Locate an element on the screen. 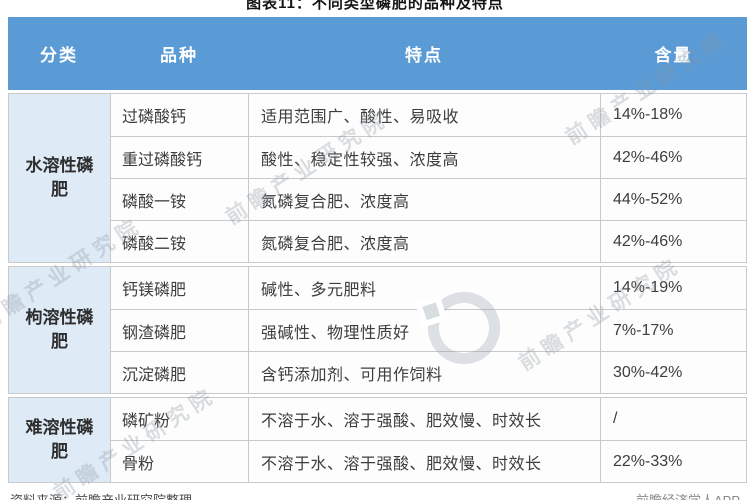  feature-cell: 强碱性、物理性质好 is located at coordinates (424, 330).